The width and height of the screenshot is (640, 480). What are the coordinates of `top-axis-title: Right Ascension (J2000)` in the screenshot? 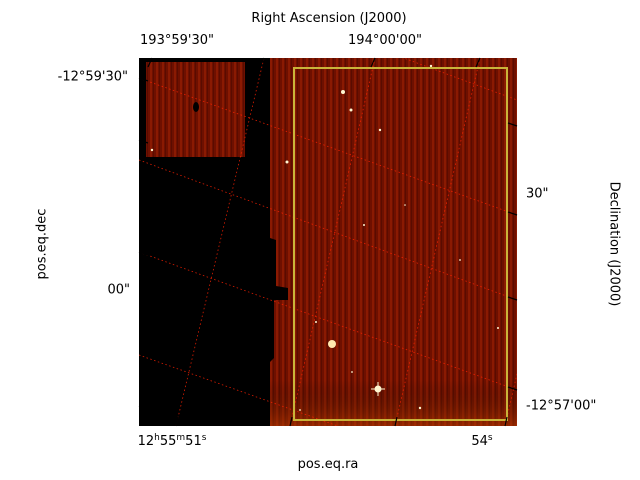 It's located at (329, 18).